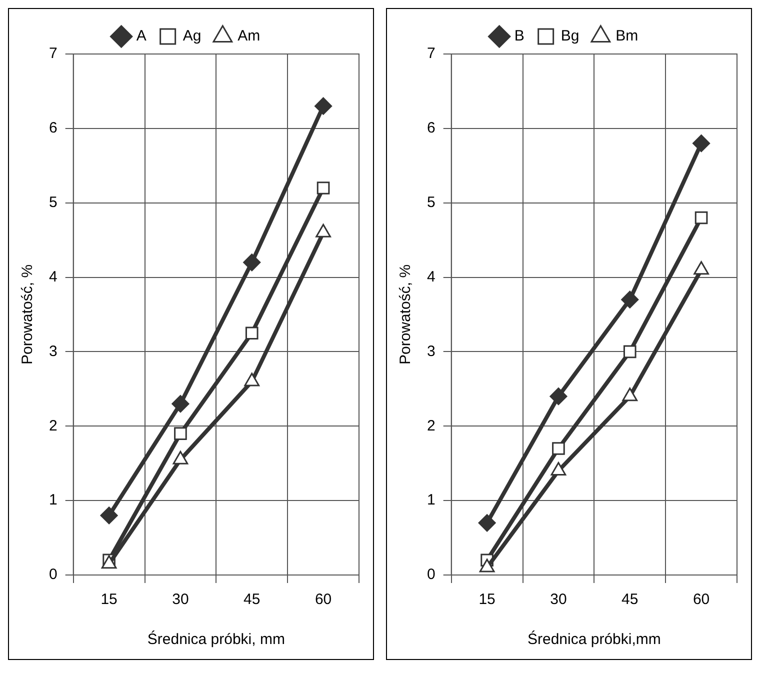 Image resolution: width=761 pixels, height=677 pixels. What do you see at coordinates (216, 639) in the screenshot?
I see `x-axis-title: Średnica próbki, mm` at bounding box center [216, 639].